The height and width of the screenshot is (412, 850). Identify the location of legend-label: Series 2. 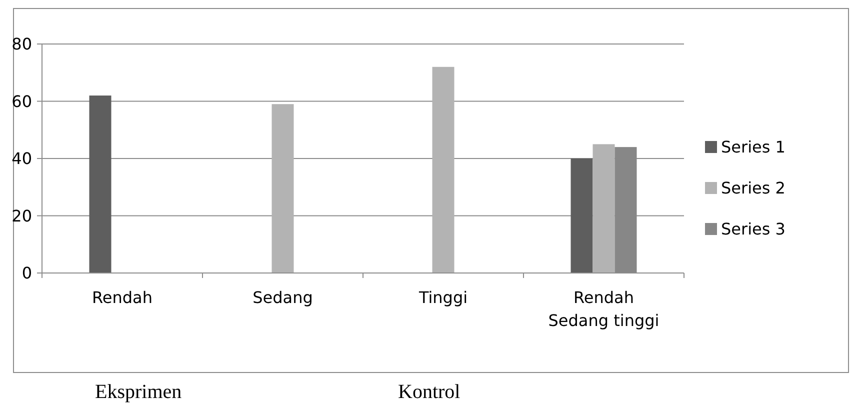
(753, 188).